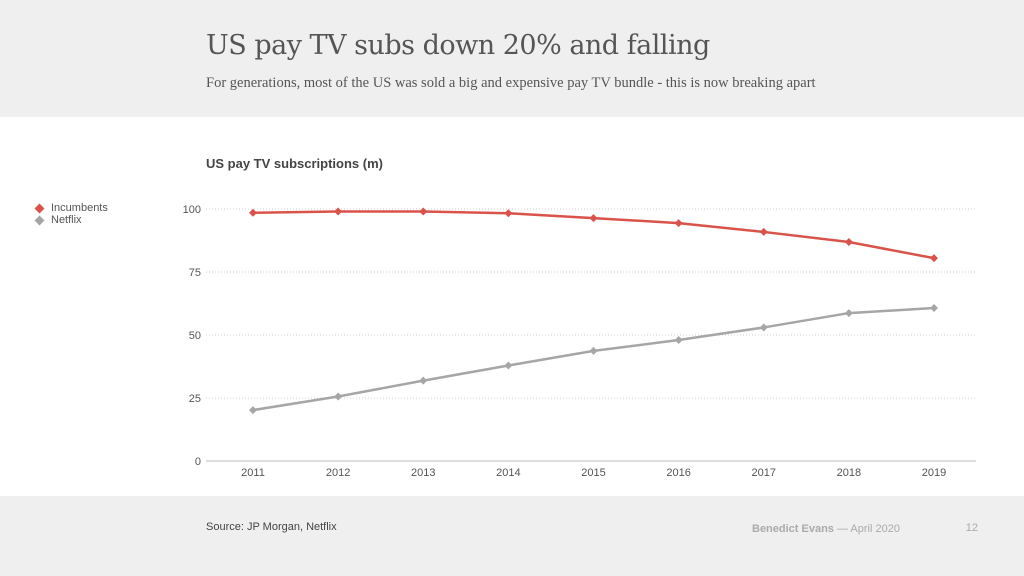  I want to click on data-point-incumbents-2011, so click(253, 212).